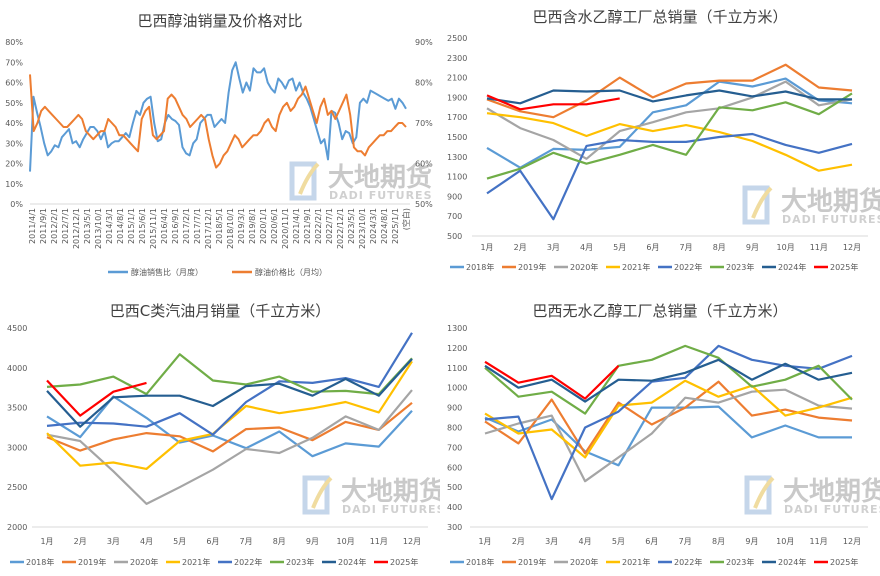  Describe the element at coordinates (740, 267) in the screenshot. I see `legend-label: 2023年` at that location.